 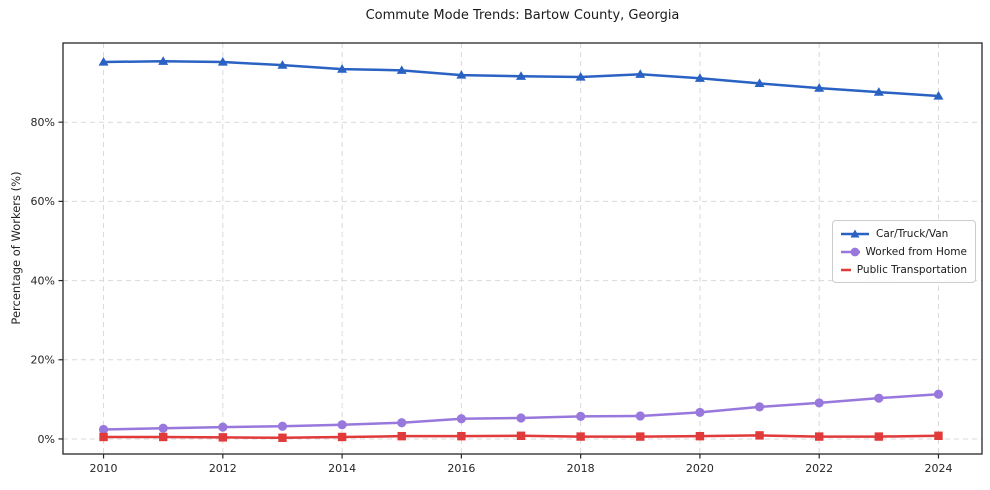 What do you see at coordinates (342, 468) in the screenshot?
I see `x-tick-label: 2014` at bounding box center [342, 468].